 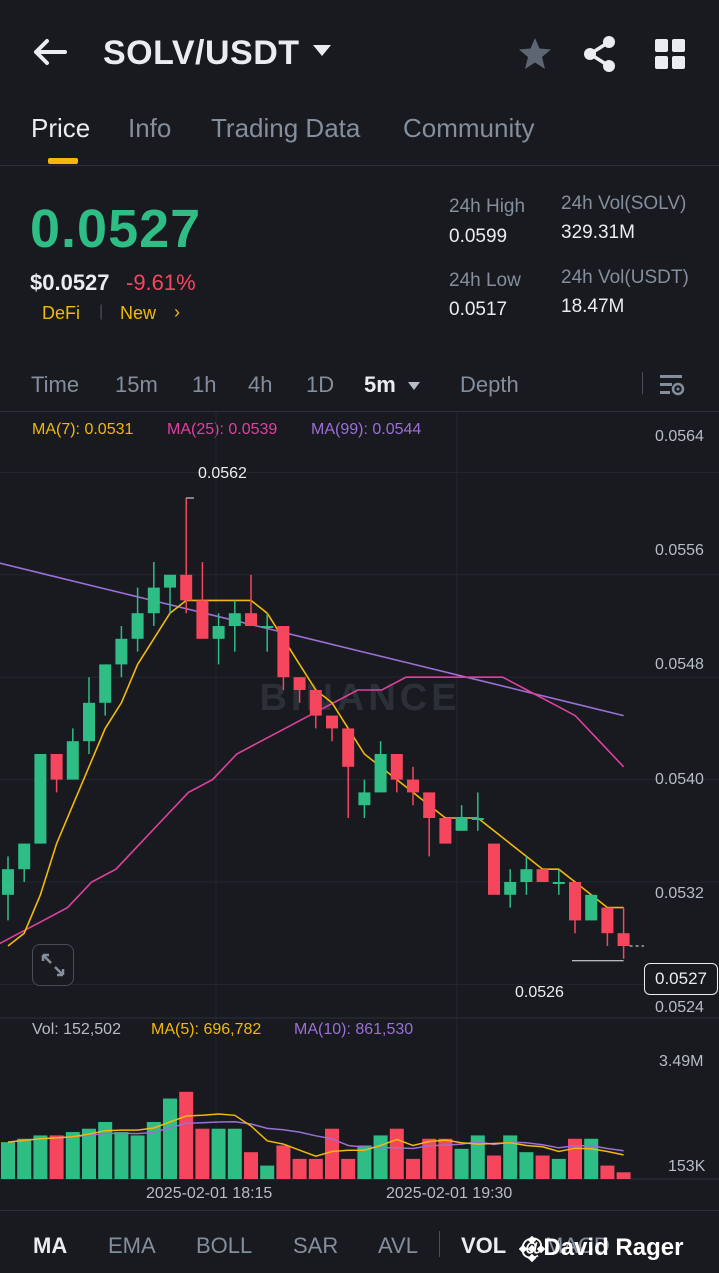 I want to click on tf-1h: 1h, so click(x=204, y=384).